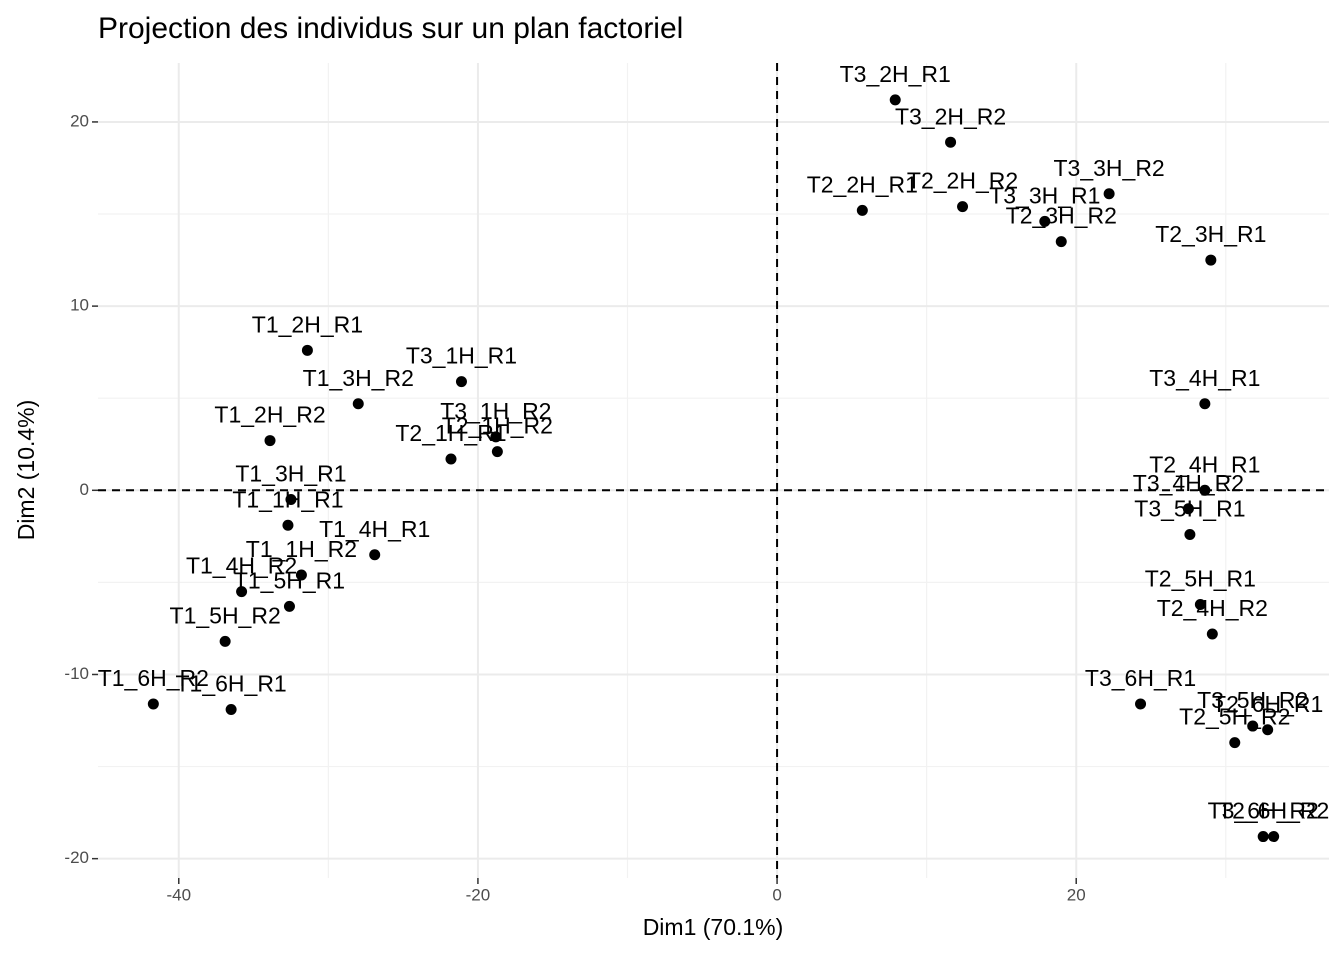 The width and height of the screenshot is (1344, 960). What do you see at coordinates (76, 857) in the screenshot?
I see `y-tick-label: -20` at bounding box center [76, 857].